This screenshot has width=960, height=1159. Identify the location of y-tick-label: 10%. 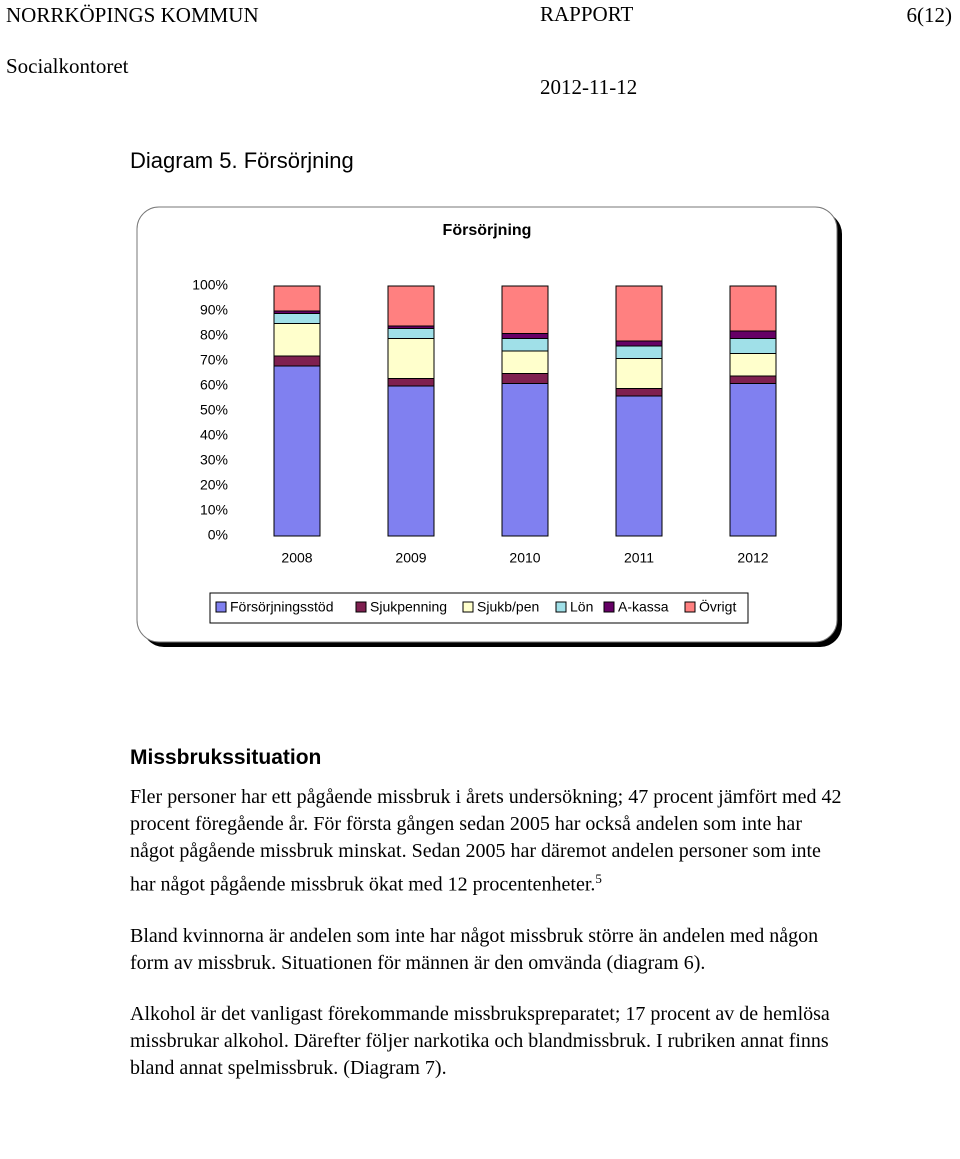
(214, 510).